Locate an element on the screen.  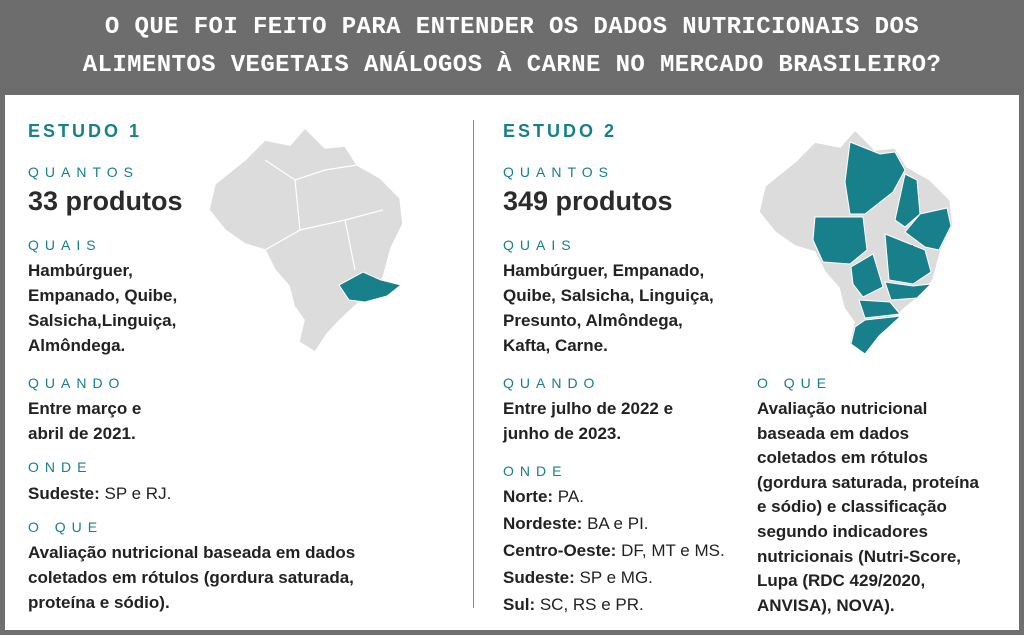
region-row: Centro-Oeste: DF, MT e MS. is located at coordinates (614, 551).